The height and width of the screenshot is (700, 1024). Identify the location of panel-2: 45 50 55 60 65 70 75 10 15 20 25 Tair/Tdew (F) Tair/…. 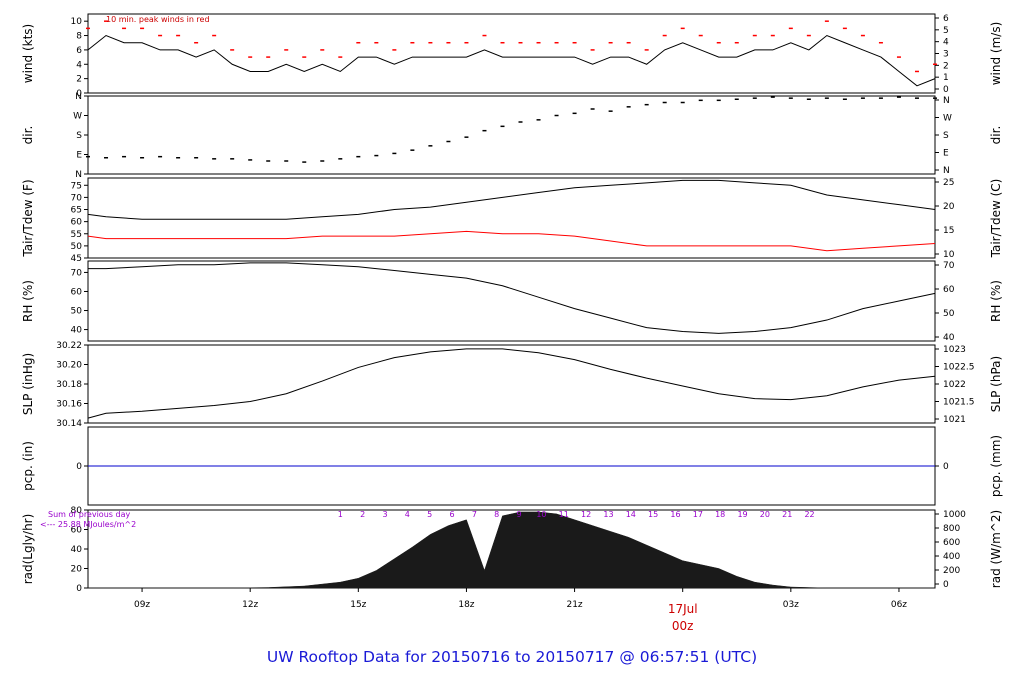
(512, 220).